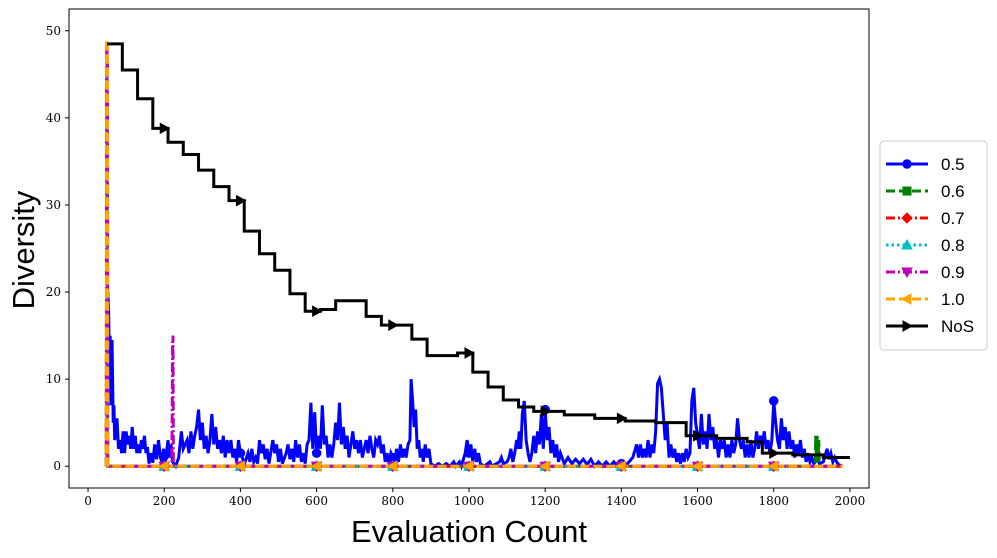  Describe the element at coordinates (53, 292) in the screenshot. I see `y-tick-label: 20` at that location.